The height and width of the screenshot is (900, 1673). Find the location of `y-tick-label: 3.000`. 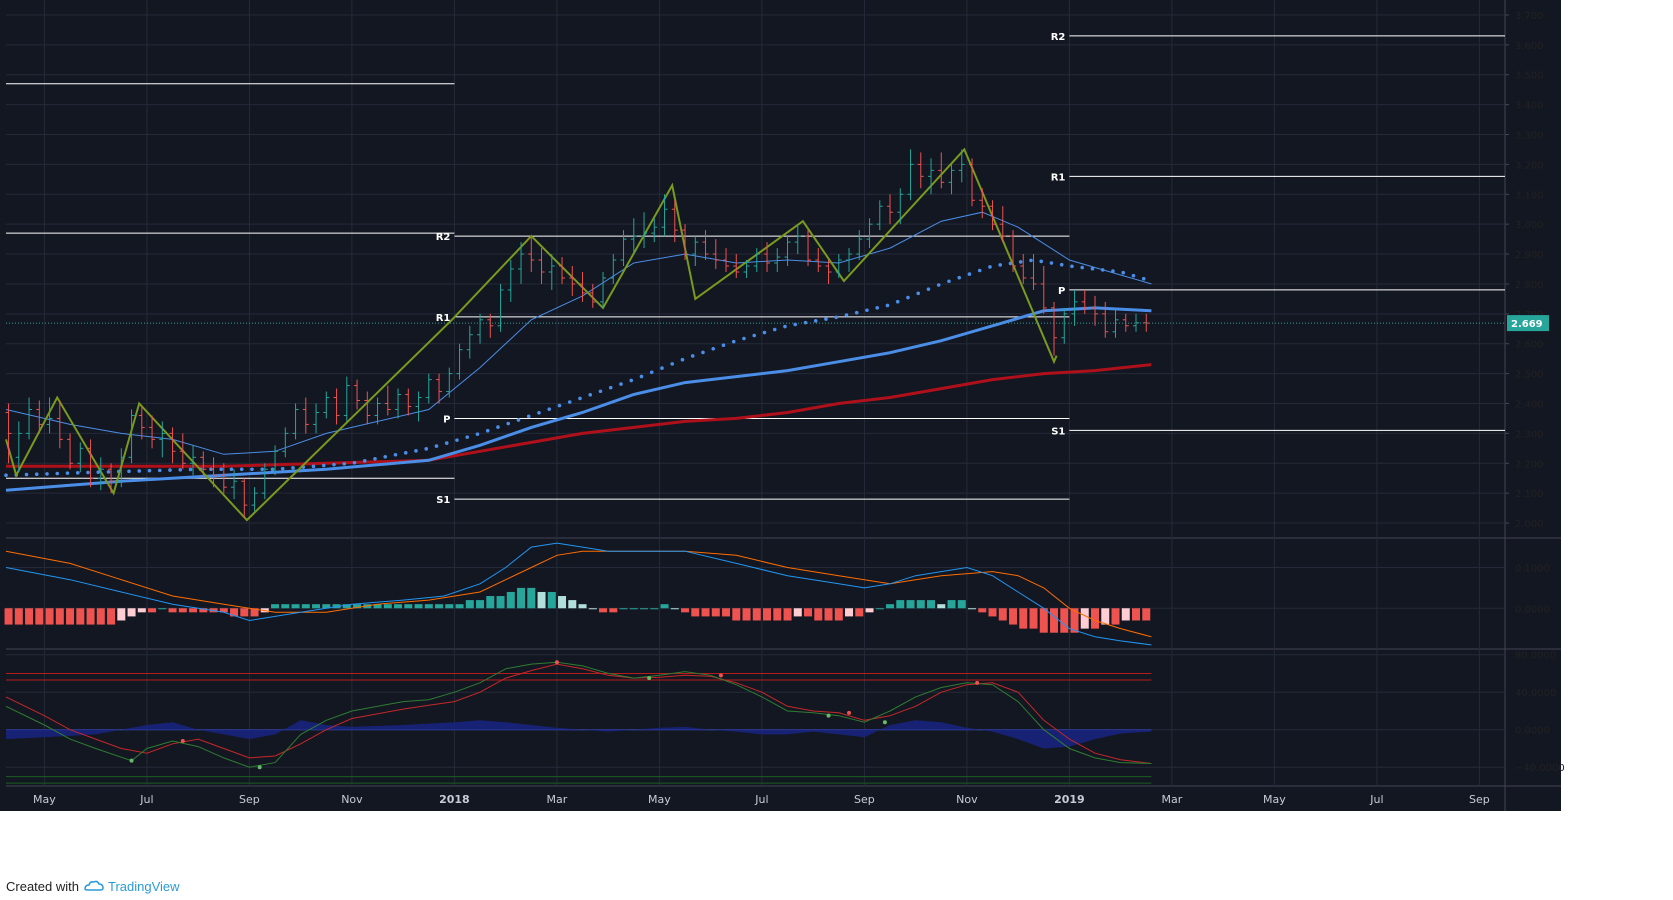

y-tick-label: 3.000 is located at coordinates (1529, 225).